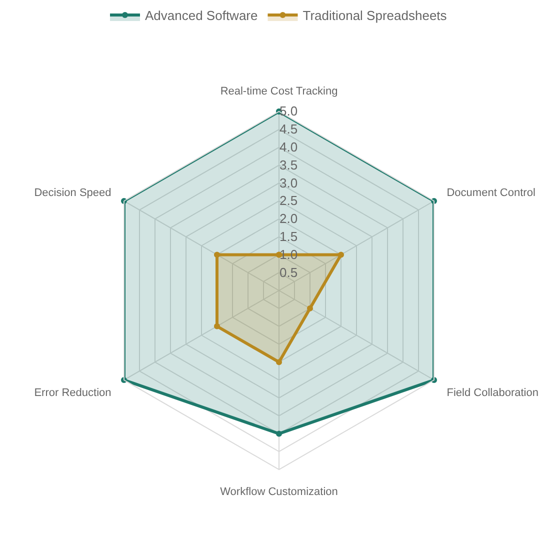 Image resolution: width=558 pixels, height=541 pixels. I want to click on y-tick-label: 3.0, so click(289, 182).